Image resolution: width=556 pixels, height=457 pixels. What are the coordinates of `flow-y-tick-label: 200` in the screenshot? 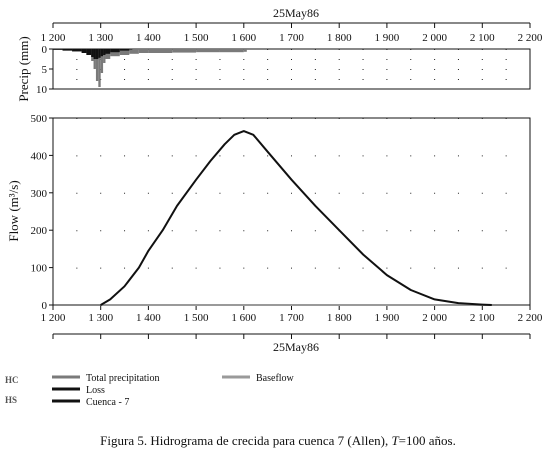 It's located at (39, 231).